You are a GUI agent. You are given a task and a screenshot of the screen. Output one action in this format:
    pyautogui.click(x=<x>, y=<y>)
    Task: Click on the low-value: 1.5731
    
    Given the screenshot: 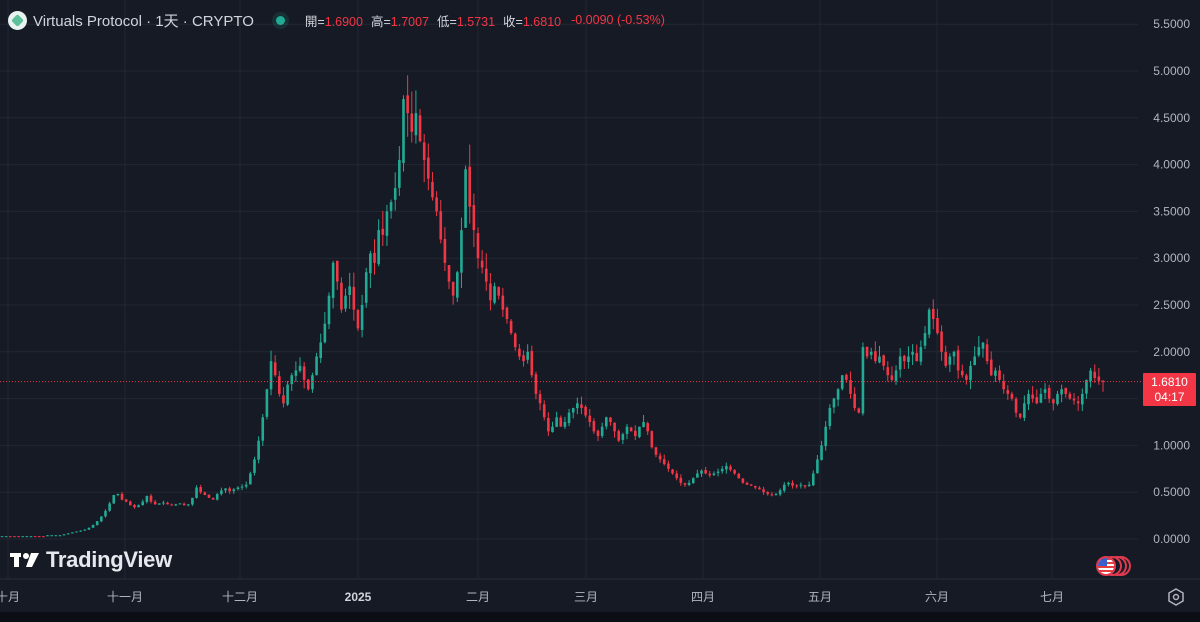 What is the action you would take?
    pyautogui.click(x=476, y=21)
    